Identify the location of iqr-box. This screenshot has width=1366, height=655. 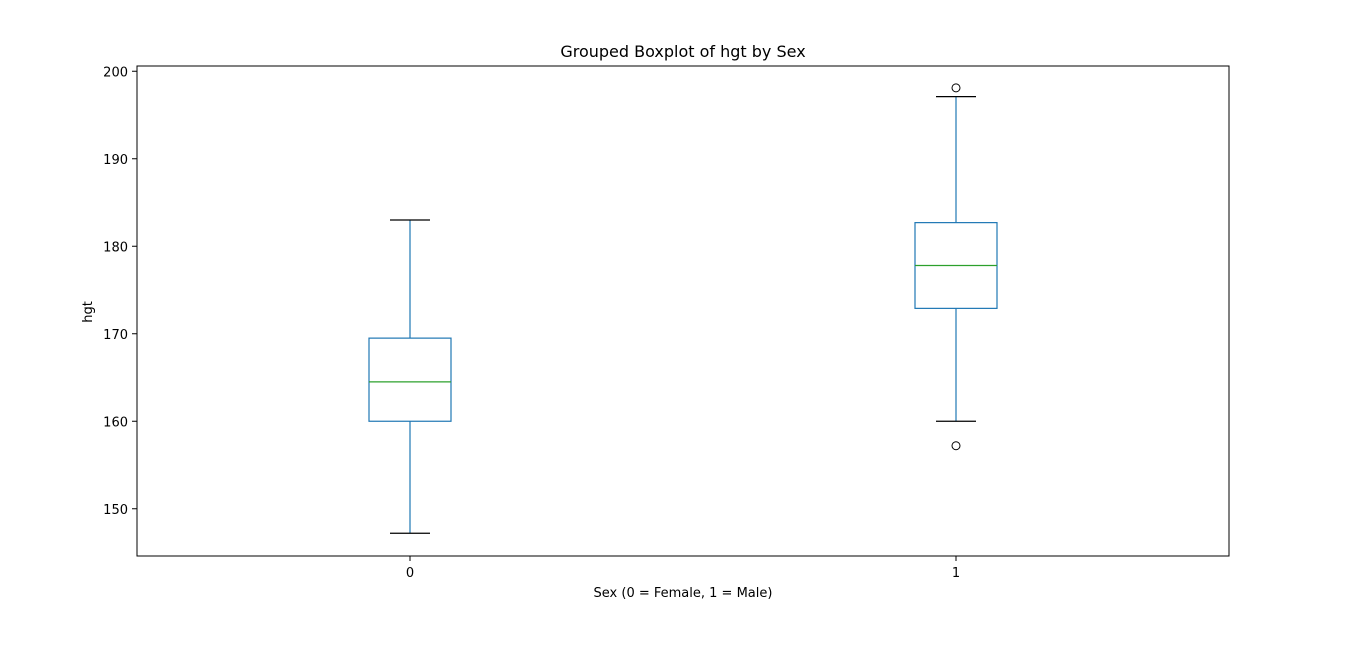
(410, 379).